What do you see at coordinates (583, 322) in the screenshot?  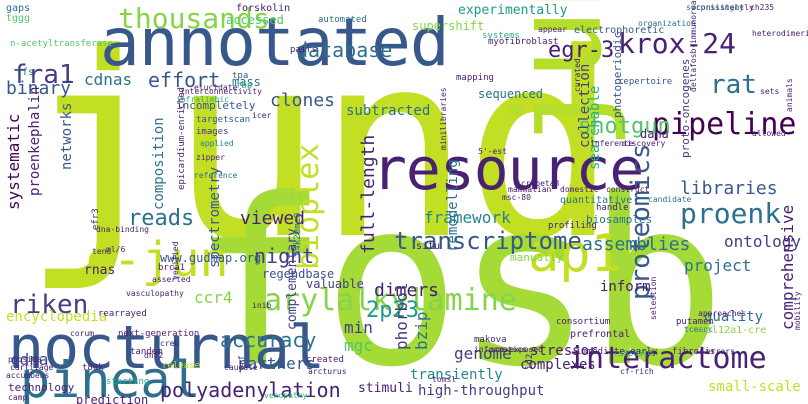 I see `word-pre-exposed: consortium` at bounding box center [583, 322].